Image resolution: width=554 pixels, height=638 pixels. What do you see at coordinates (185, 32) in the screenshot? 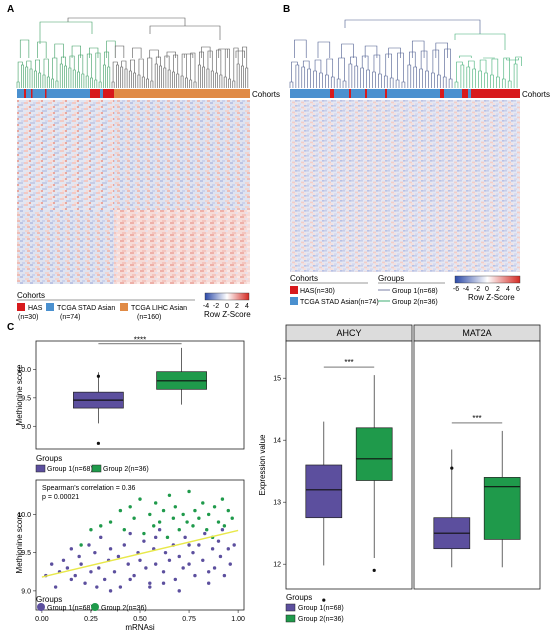
I see `dendro-grey-top` at bounding box center [185, 32].